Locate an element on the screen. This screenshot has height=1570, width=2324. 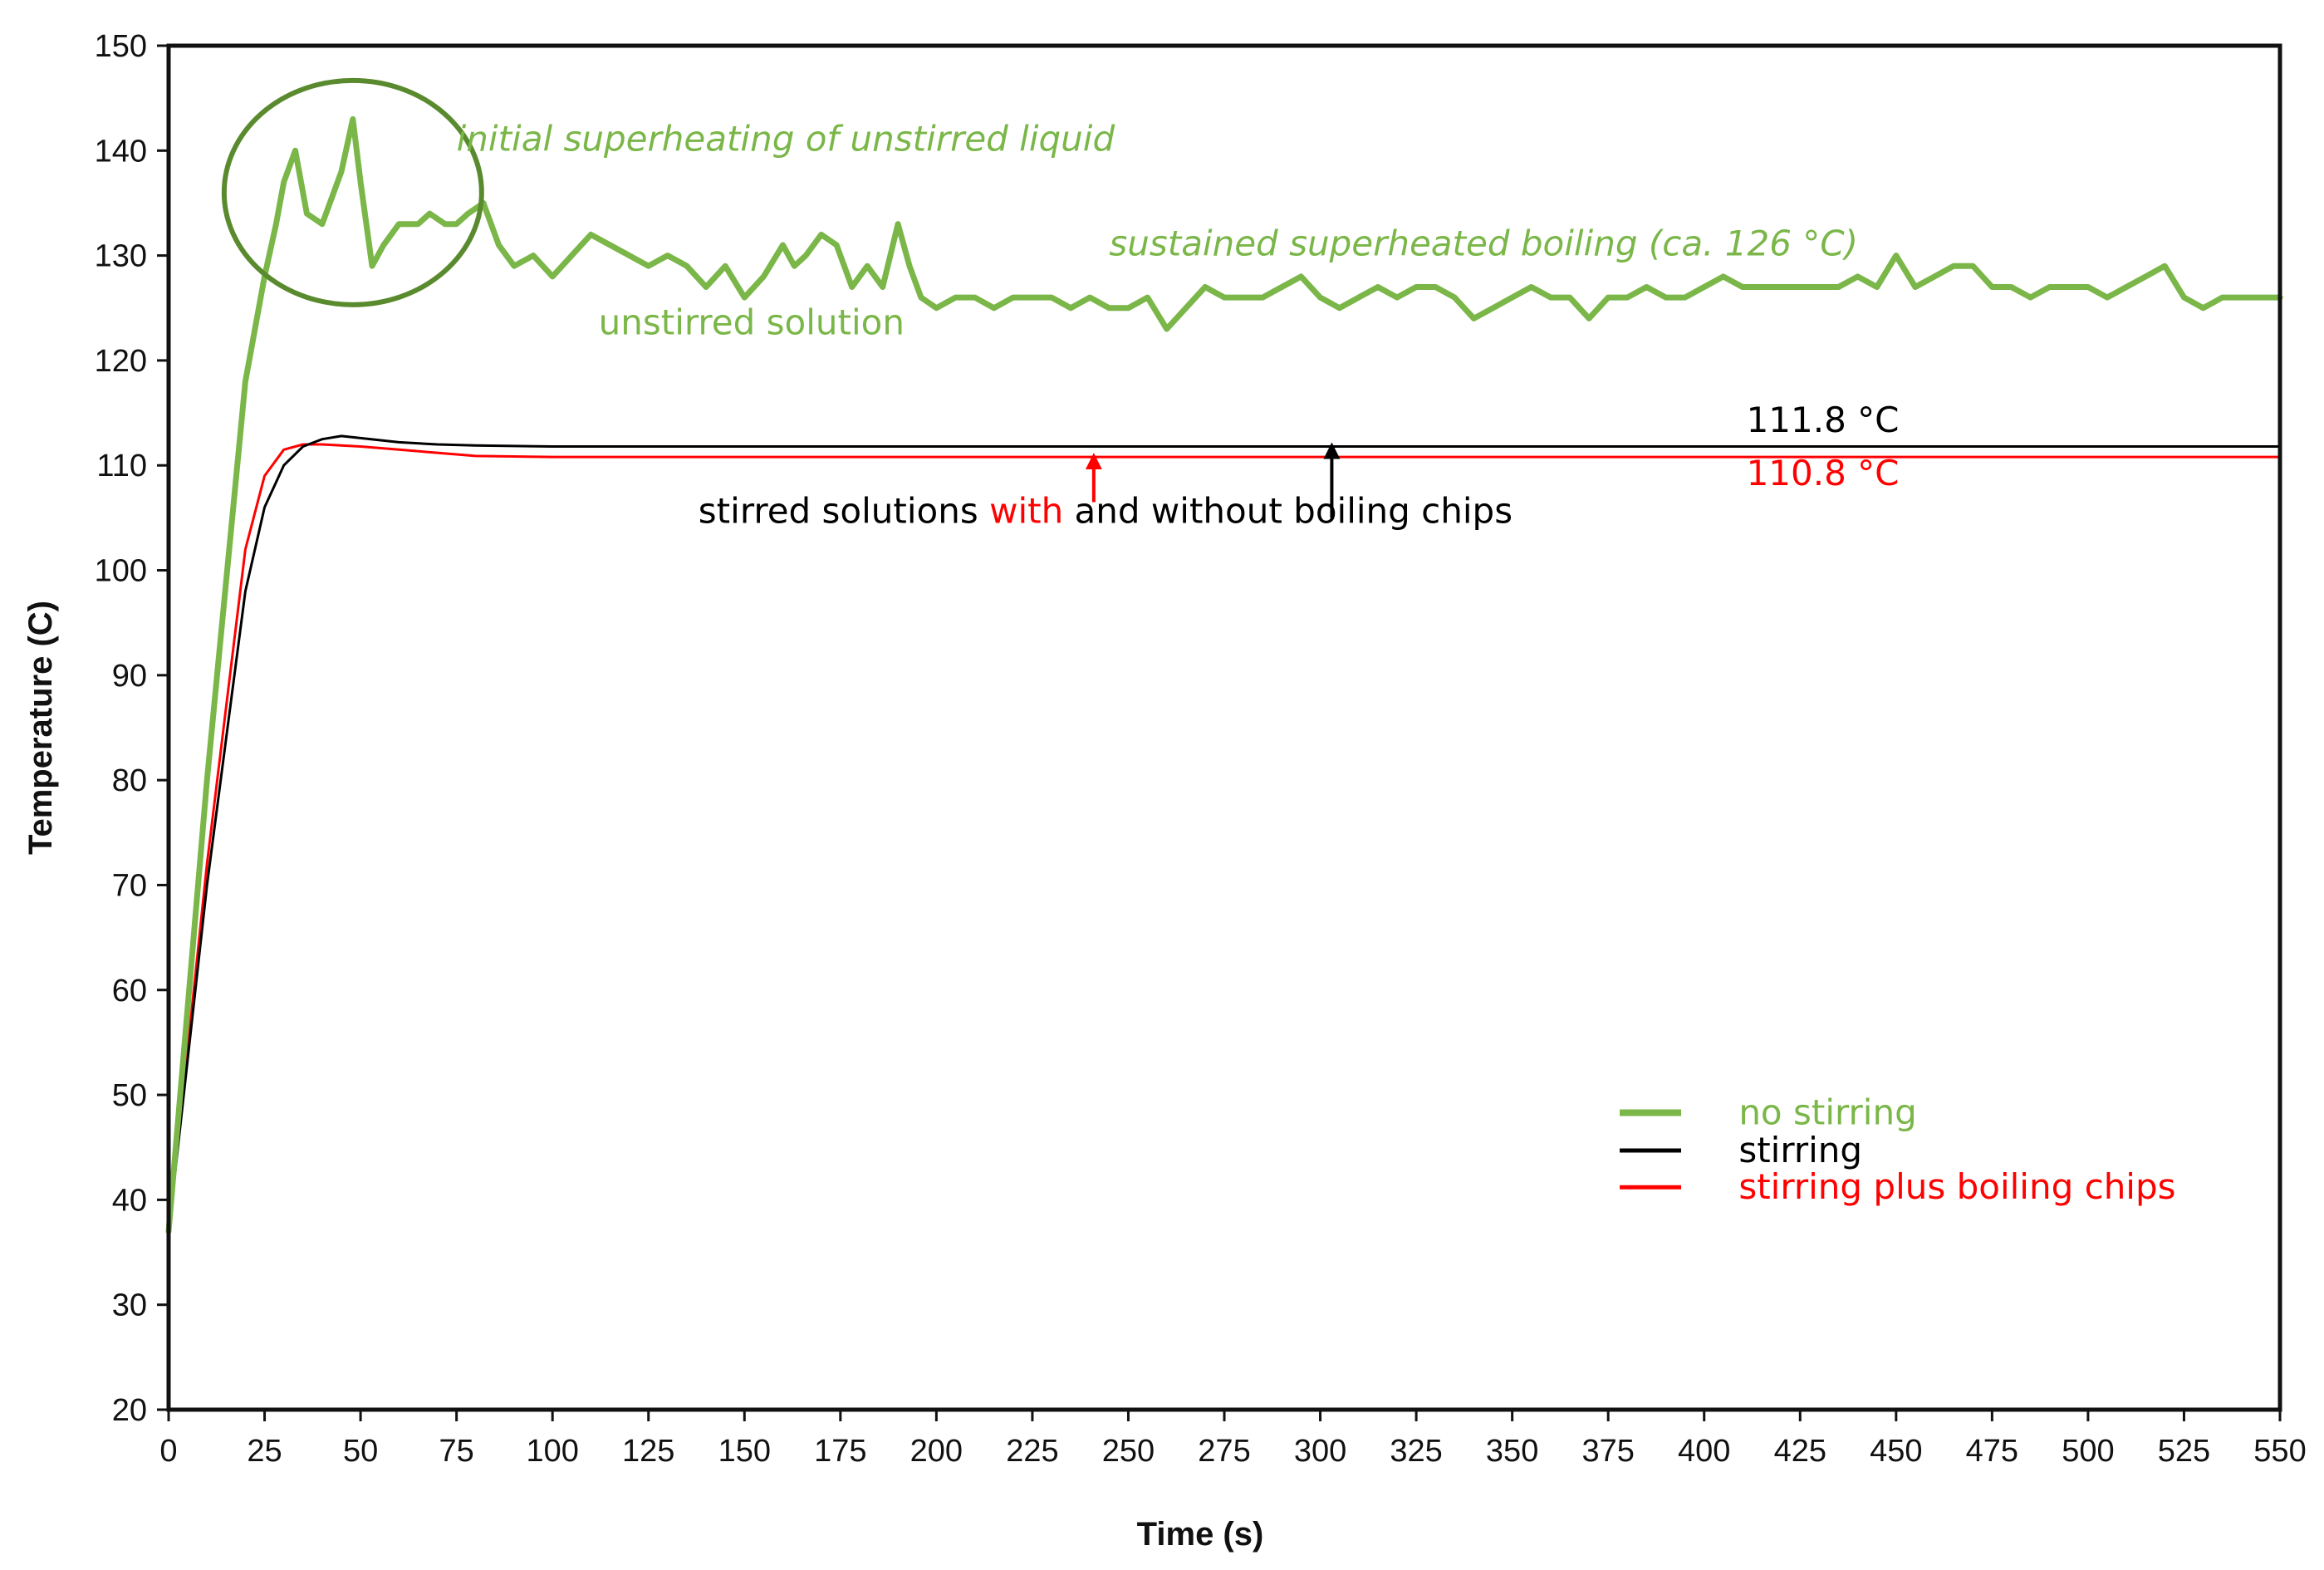
x-tick-label: 425 is located at coordinates (1800, 1451).